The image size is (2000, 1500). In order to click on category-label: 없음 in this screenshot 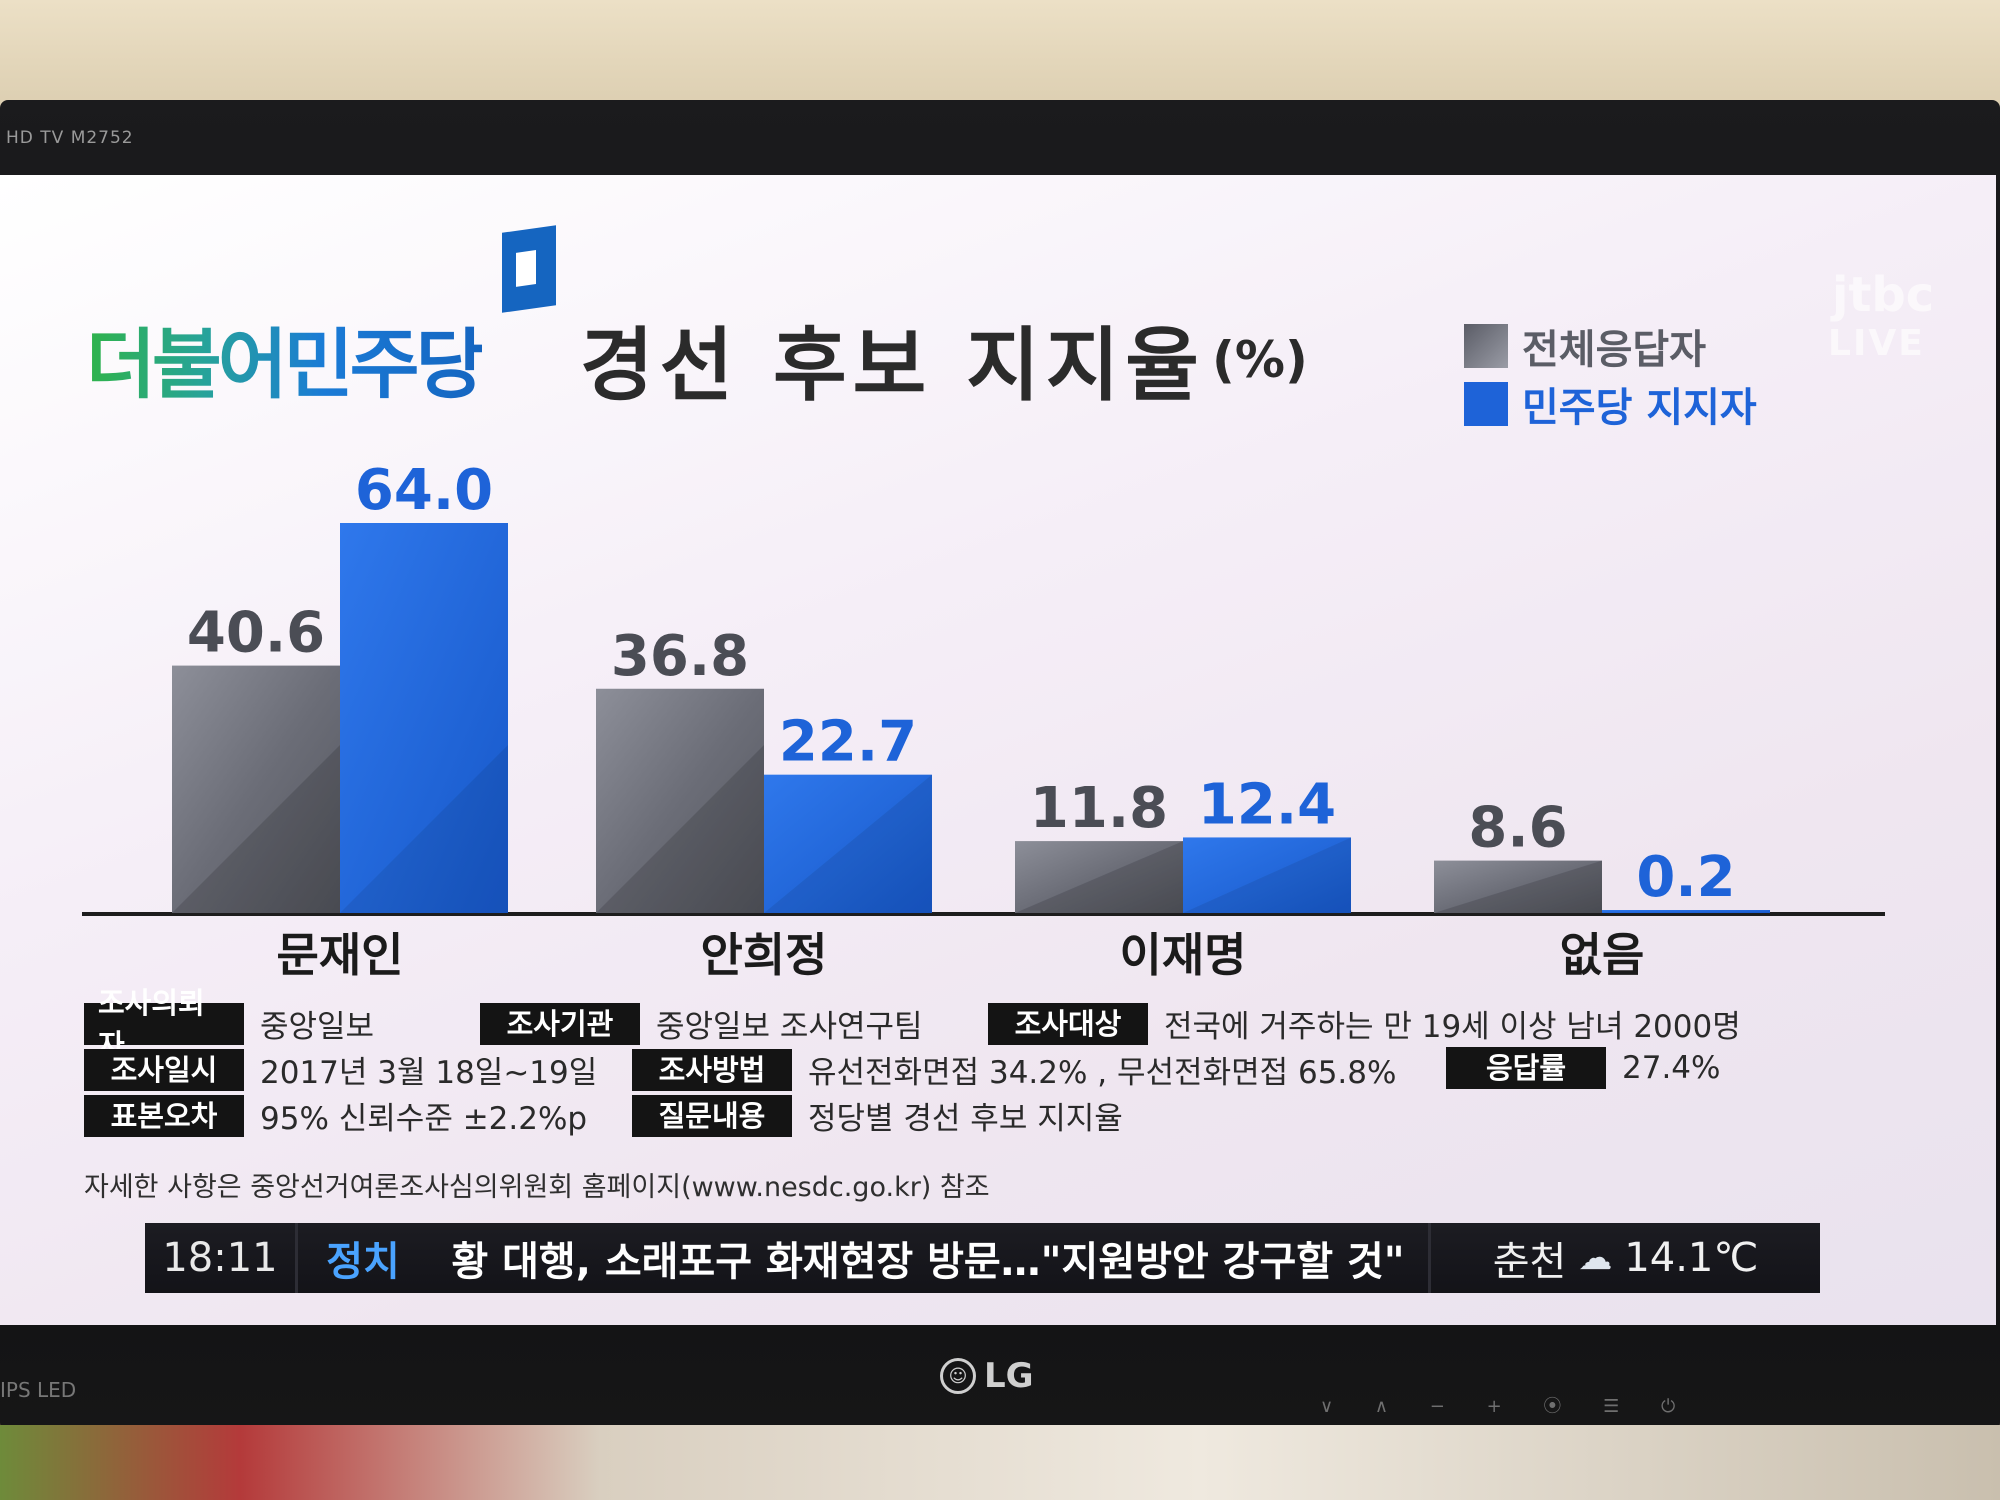, I will do `click(1602, 955)`.